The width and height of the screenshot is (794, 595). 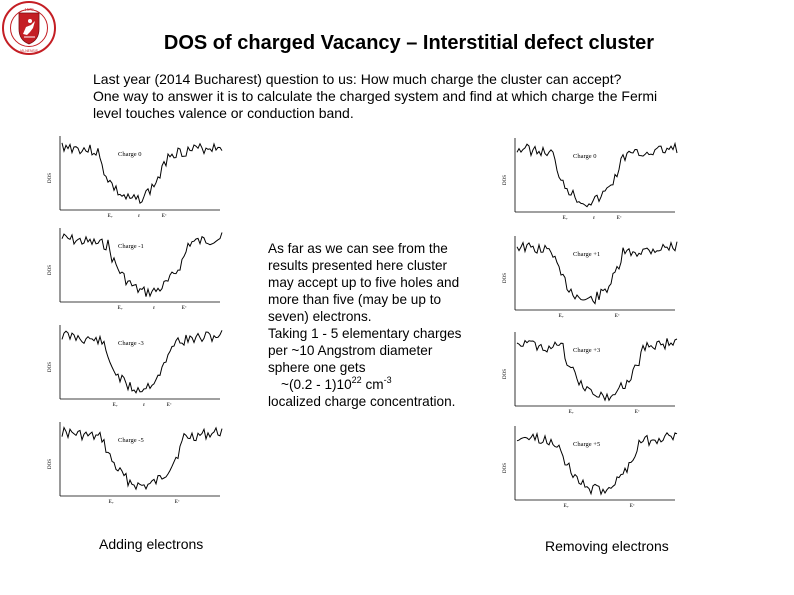 I want to click on concentration-unit: cm, so click(x=372, y=384).